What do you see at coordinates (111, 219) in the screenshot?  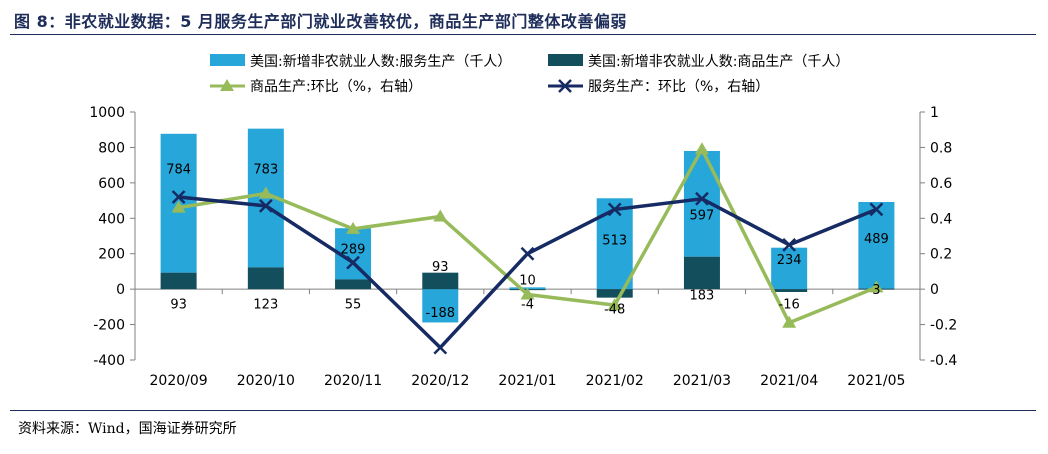 I see `left-tick-label: 400` at bounding box center [111, 219].